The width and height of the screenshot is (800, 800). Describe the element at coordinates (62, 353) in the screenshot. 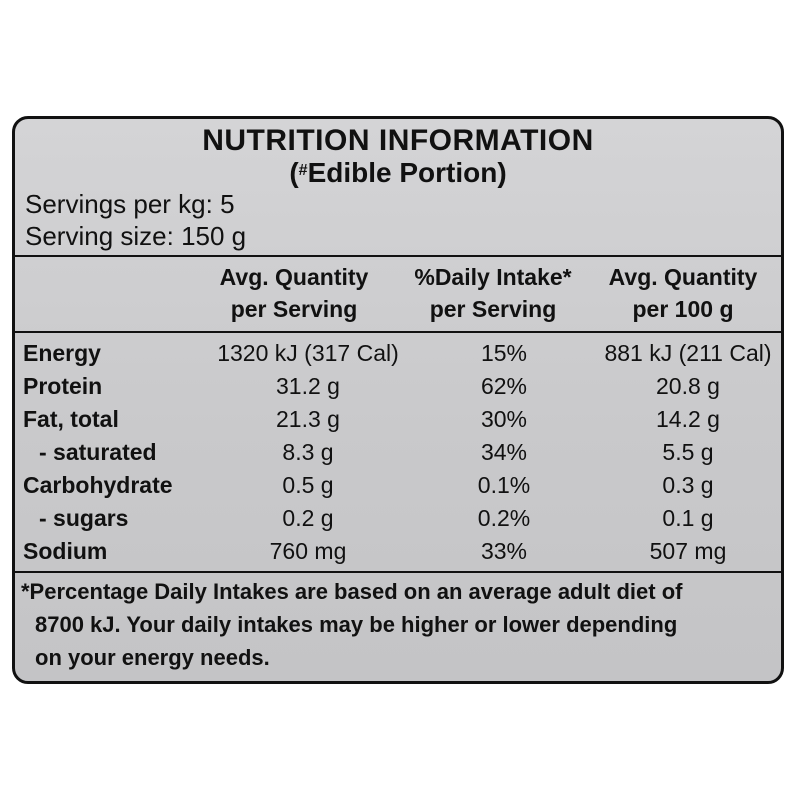

I see `nutrient-name: Energy` at that location.